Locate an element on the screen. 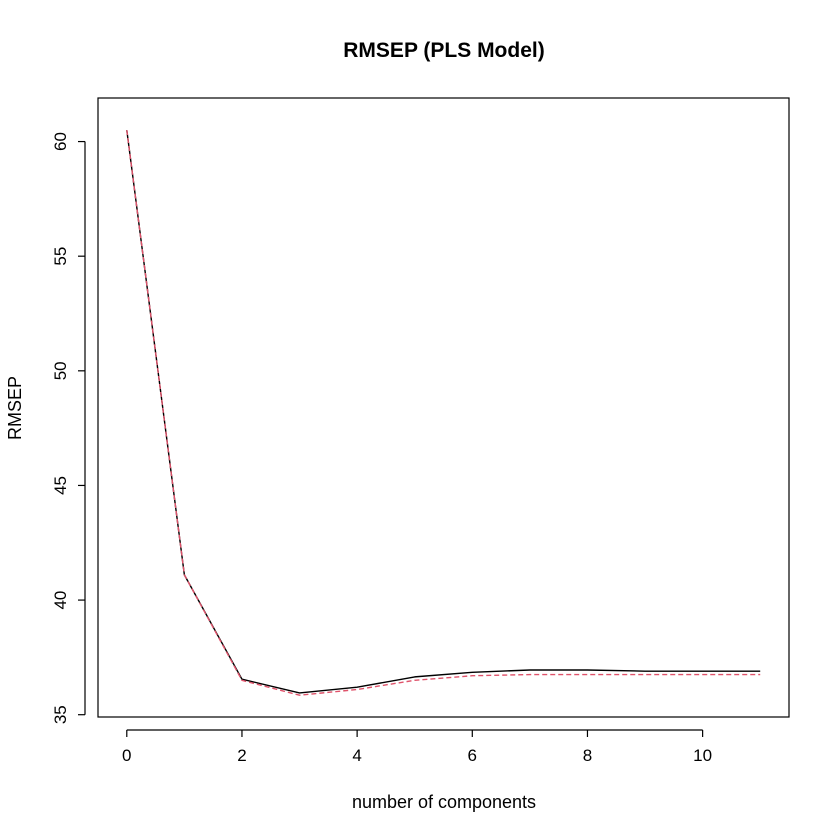  x-axis-label: number of components is located at coordinates (444, 802).